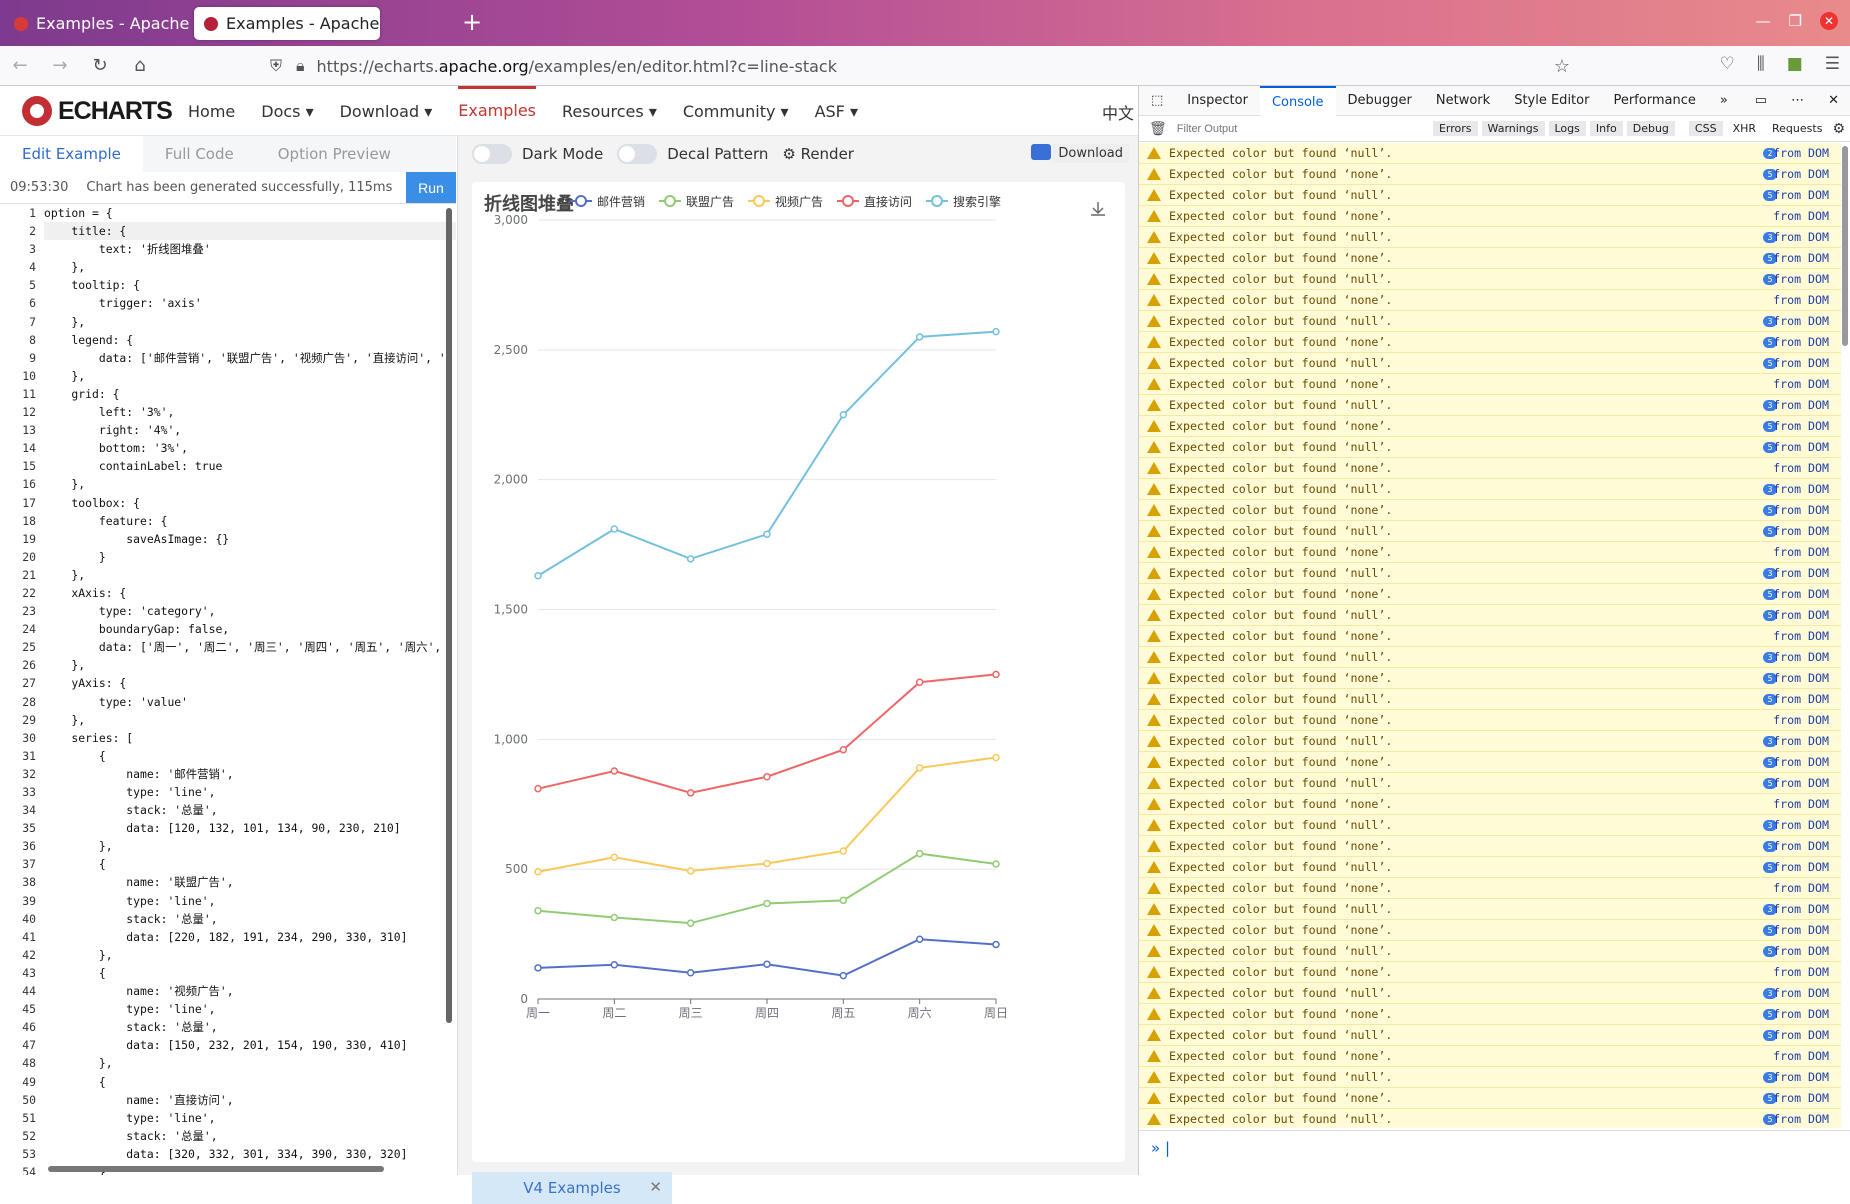 The image size is (1850, 1204). What do you see at coordinates (228, 701) in the screenshot?
I see `code-line: 28 type: 'value'` at bounding box center [228, 701].